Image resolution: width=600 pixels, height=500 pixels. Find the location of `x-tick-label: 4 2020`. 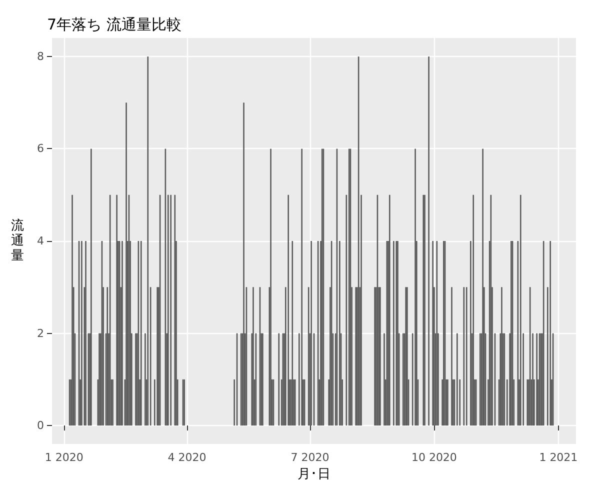

x-tick-label: 4 2020 is located at coordinates (187, 457).